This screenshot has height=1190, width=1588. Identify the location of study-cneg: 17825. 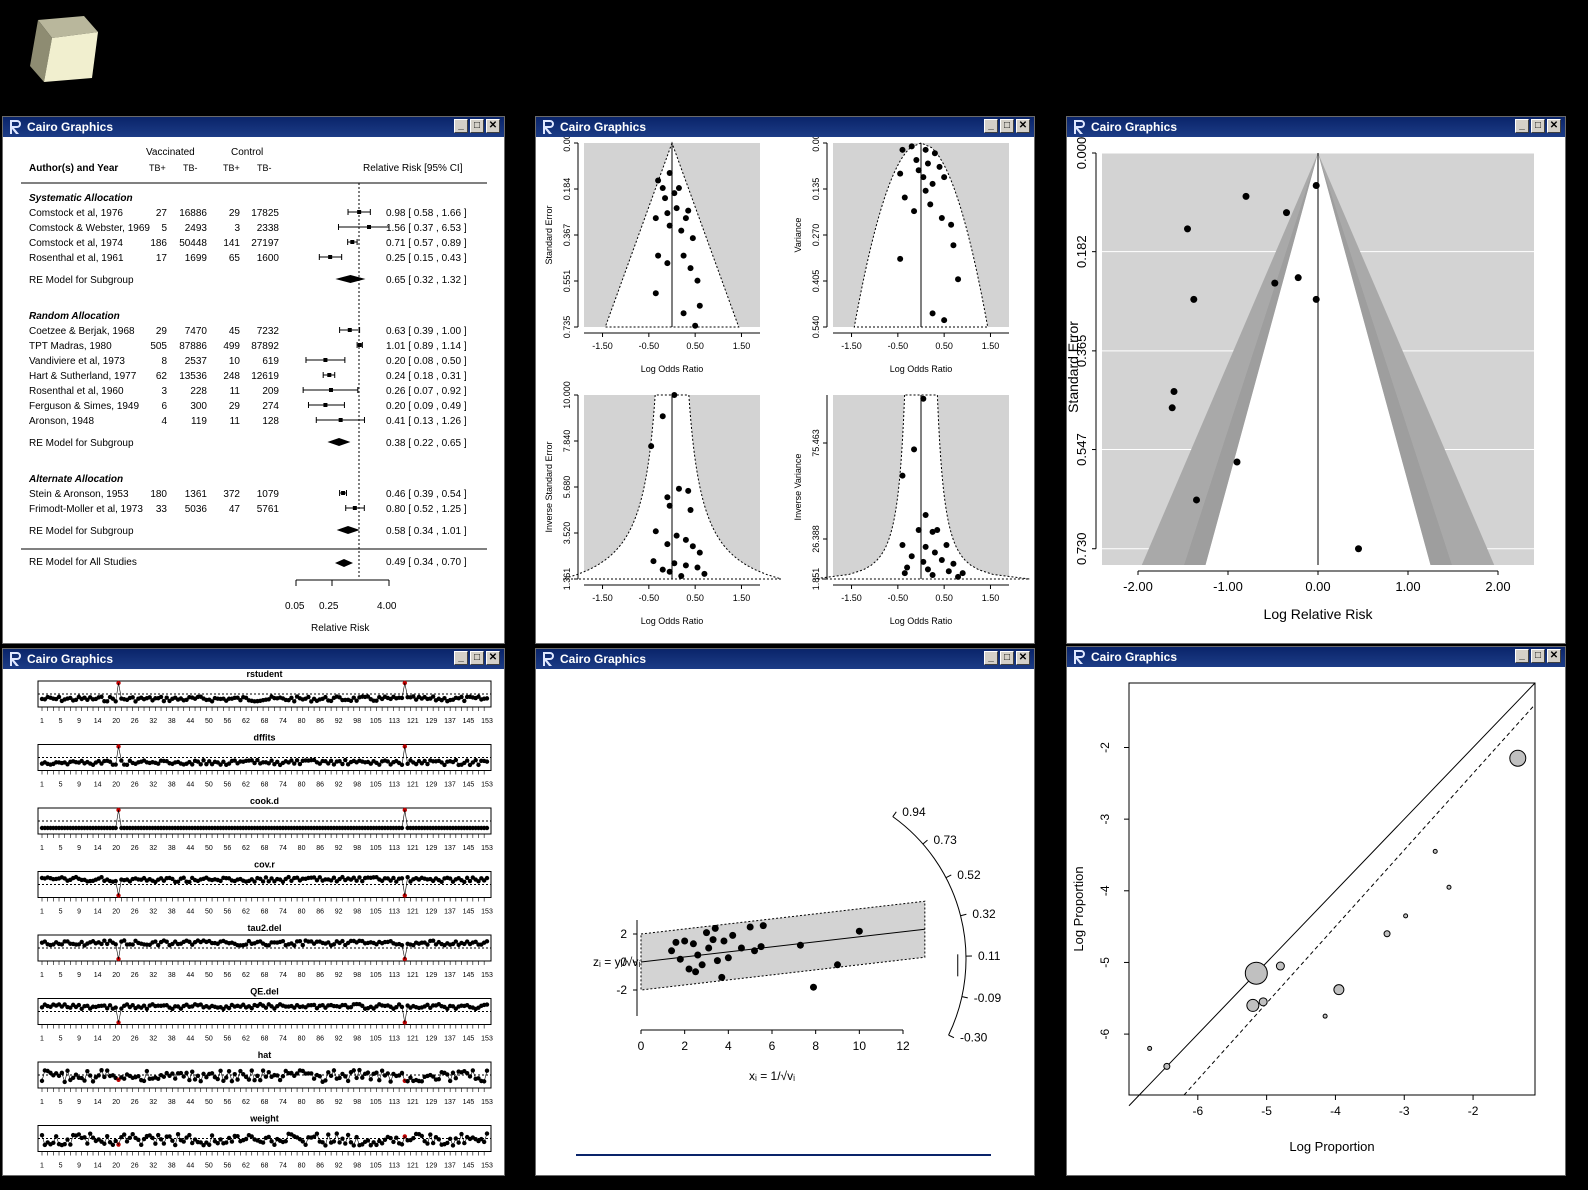
(265, 213).